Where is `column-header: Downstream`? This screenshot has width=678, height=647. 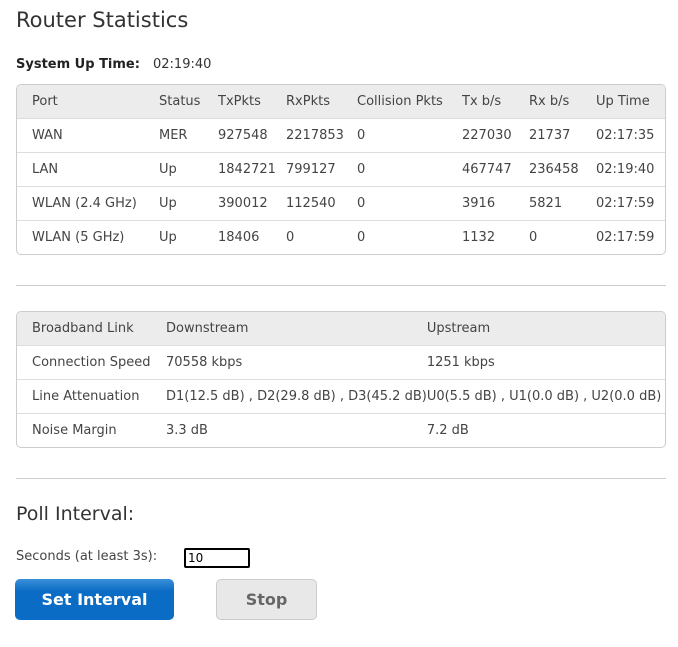
column-header: Downstream is located at coordinates (296, 329).